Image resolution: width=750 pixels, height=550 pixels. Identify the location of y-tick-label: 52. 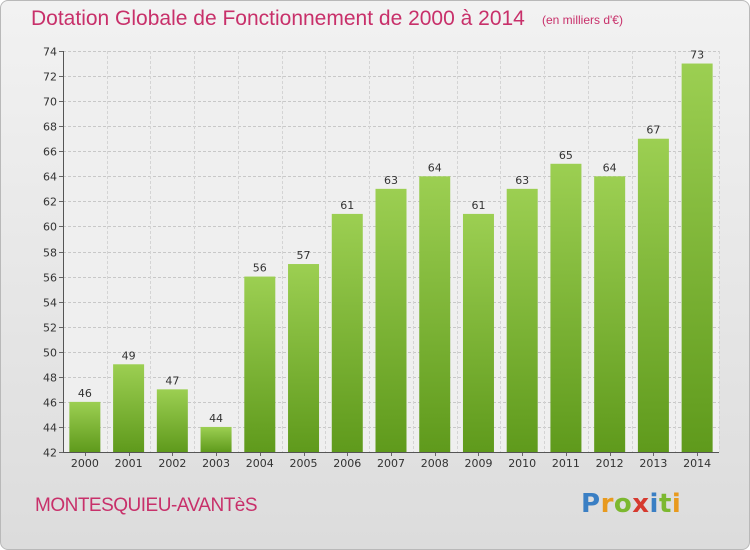
(50, 328).